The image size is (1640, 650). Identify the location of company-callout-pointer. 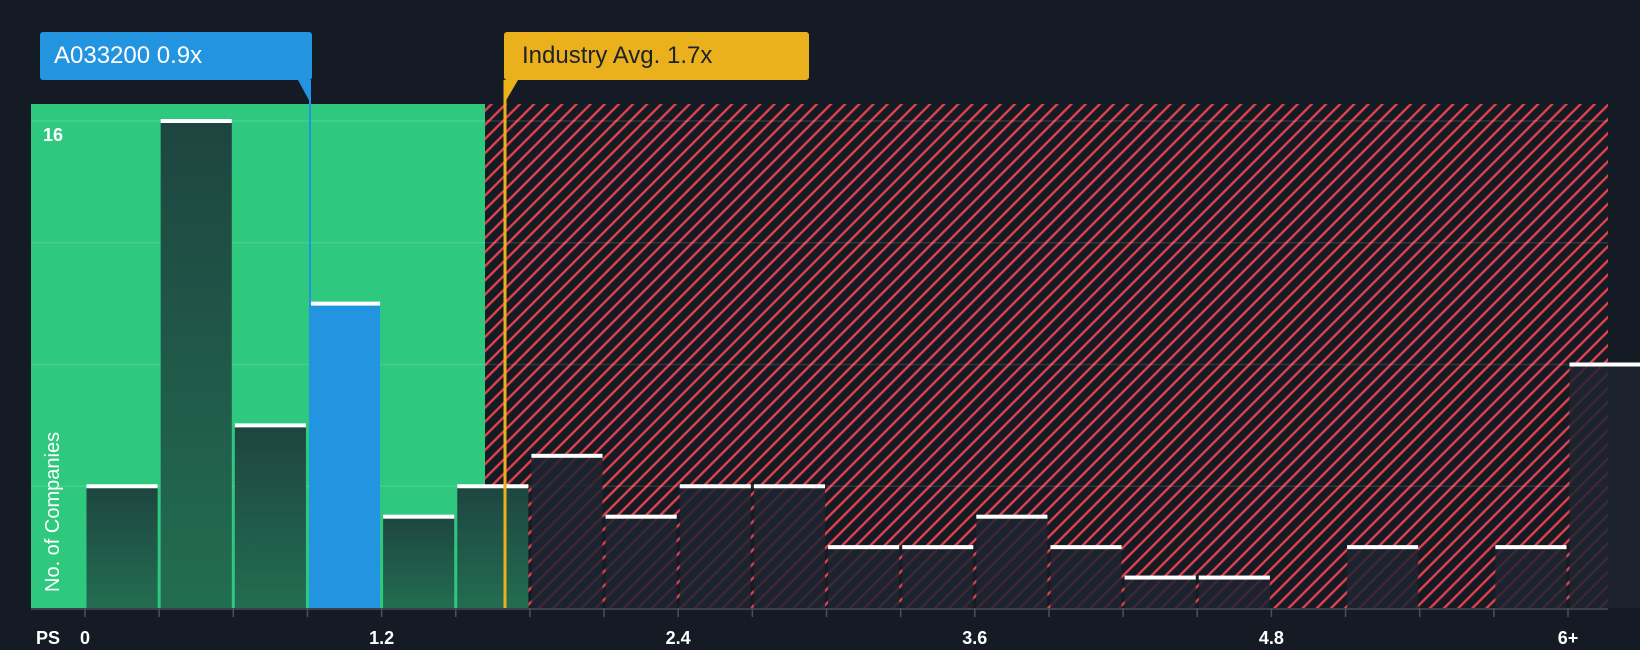
(304, 92).